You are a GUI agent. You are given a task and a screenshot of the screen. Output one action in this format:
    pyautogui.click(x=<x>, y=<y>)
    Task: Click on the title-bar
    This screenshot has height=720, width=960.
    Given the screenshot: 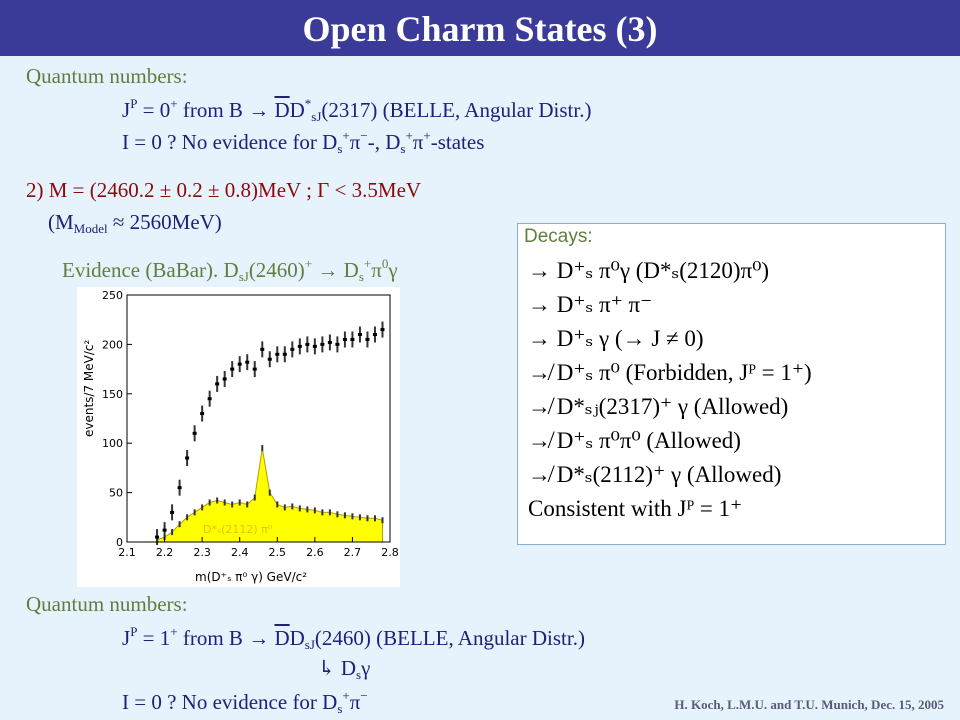 What is the action you would take?
    pyautogui.click(x=480, y=28)
    